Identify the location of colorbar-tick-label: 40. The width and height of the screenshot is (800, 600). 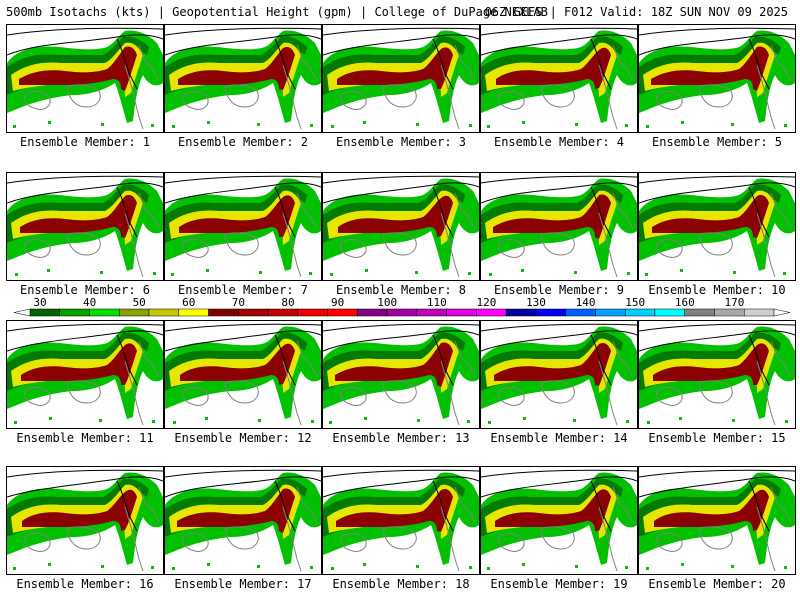
(89, 302).